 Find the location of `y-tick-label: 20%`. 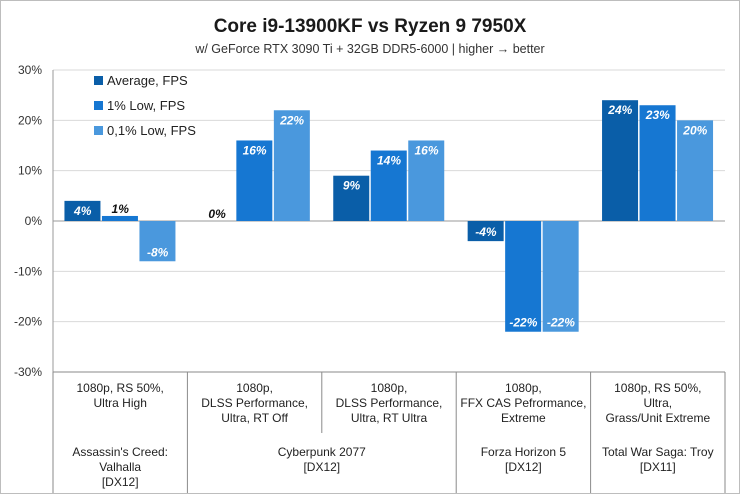

y-tick-label: 20% is located at coordinates (30, 120).